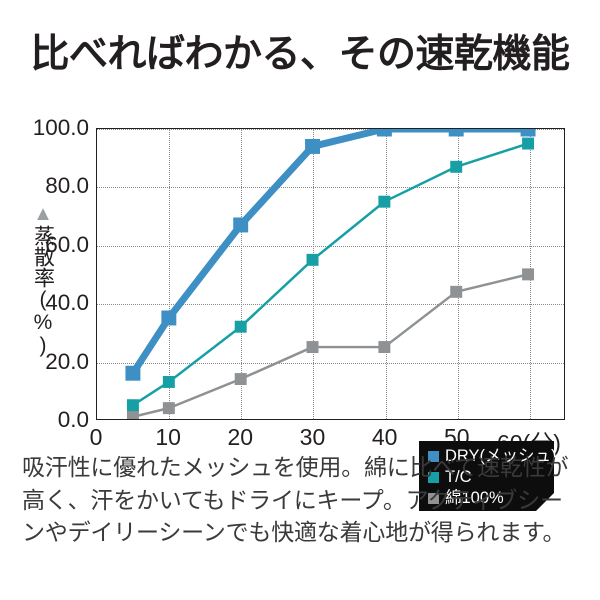 Image resolution: width=600 pixels, height=600 pixels. Describe the element at coordinates (300, 54) in the screenshot. I see `page-title: 比べればわかる、その速乾機能` at that location.